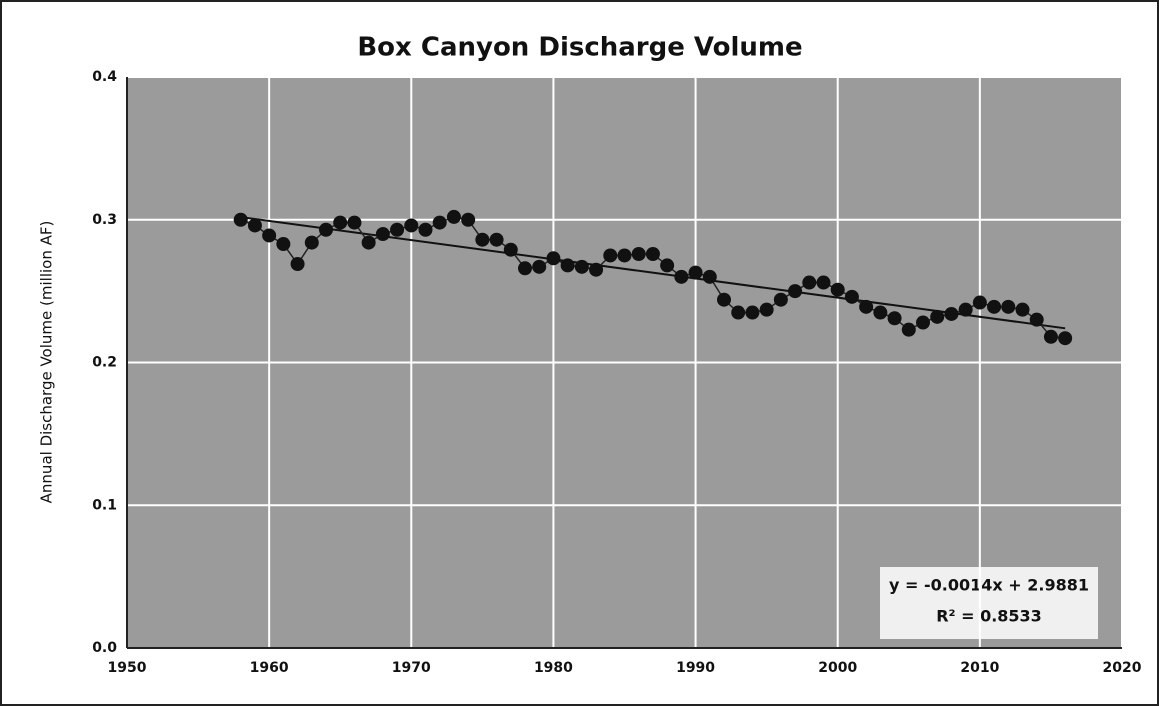 The height and width of the screenshot is (706, 1159). What do you see at coordinates (979, 668) in the screenshot?
I see `x-tick-label: 2010` at bounding box center [979, 668].